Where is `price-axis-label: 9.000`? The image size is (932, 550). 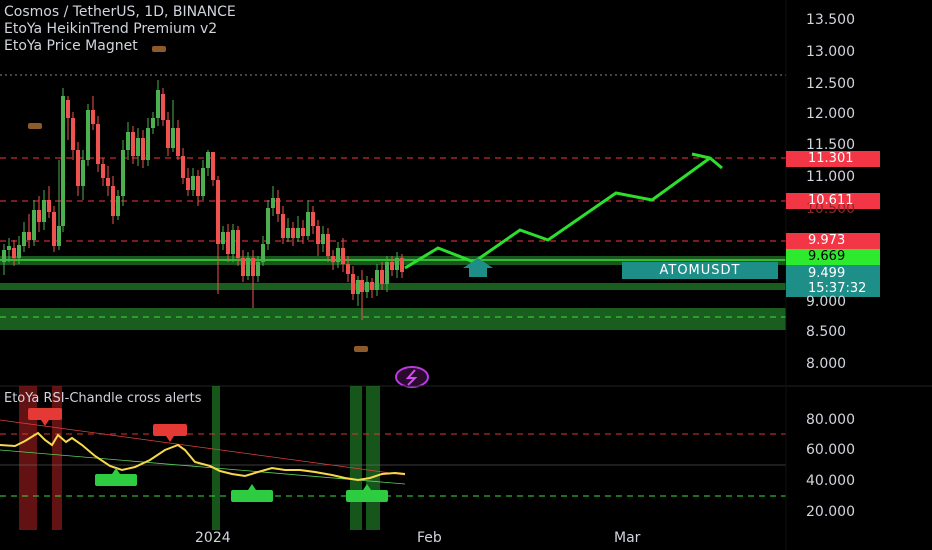
price-axis-label: 9.000 is located at coordinates (826, 302).